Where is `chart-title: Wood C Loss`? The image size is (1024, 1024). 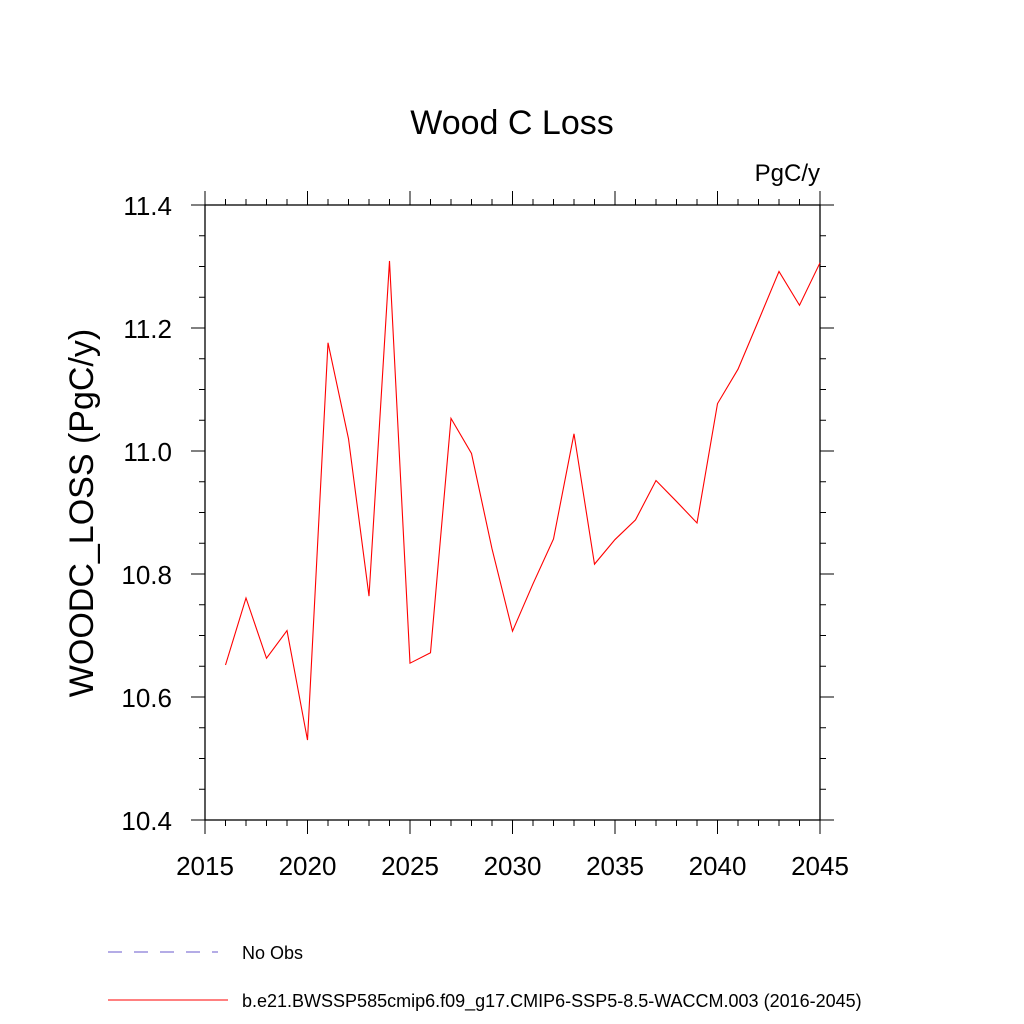 chart-title: Wood C Loss is located at coordinates (511, 123).